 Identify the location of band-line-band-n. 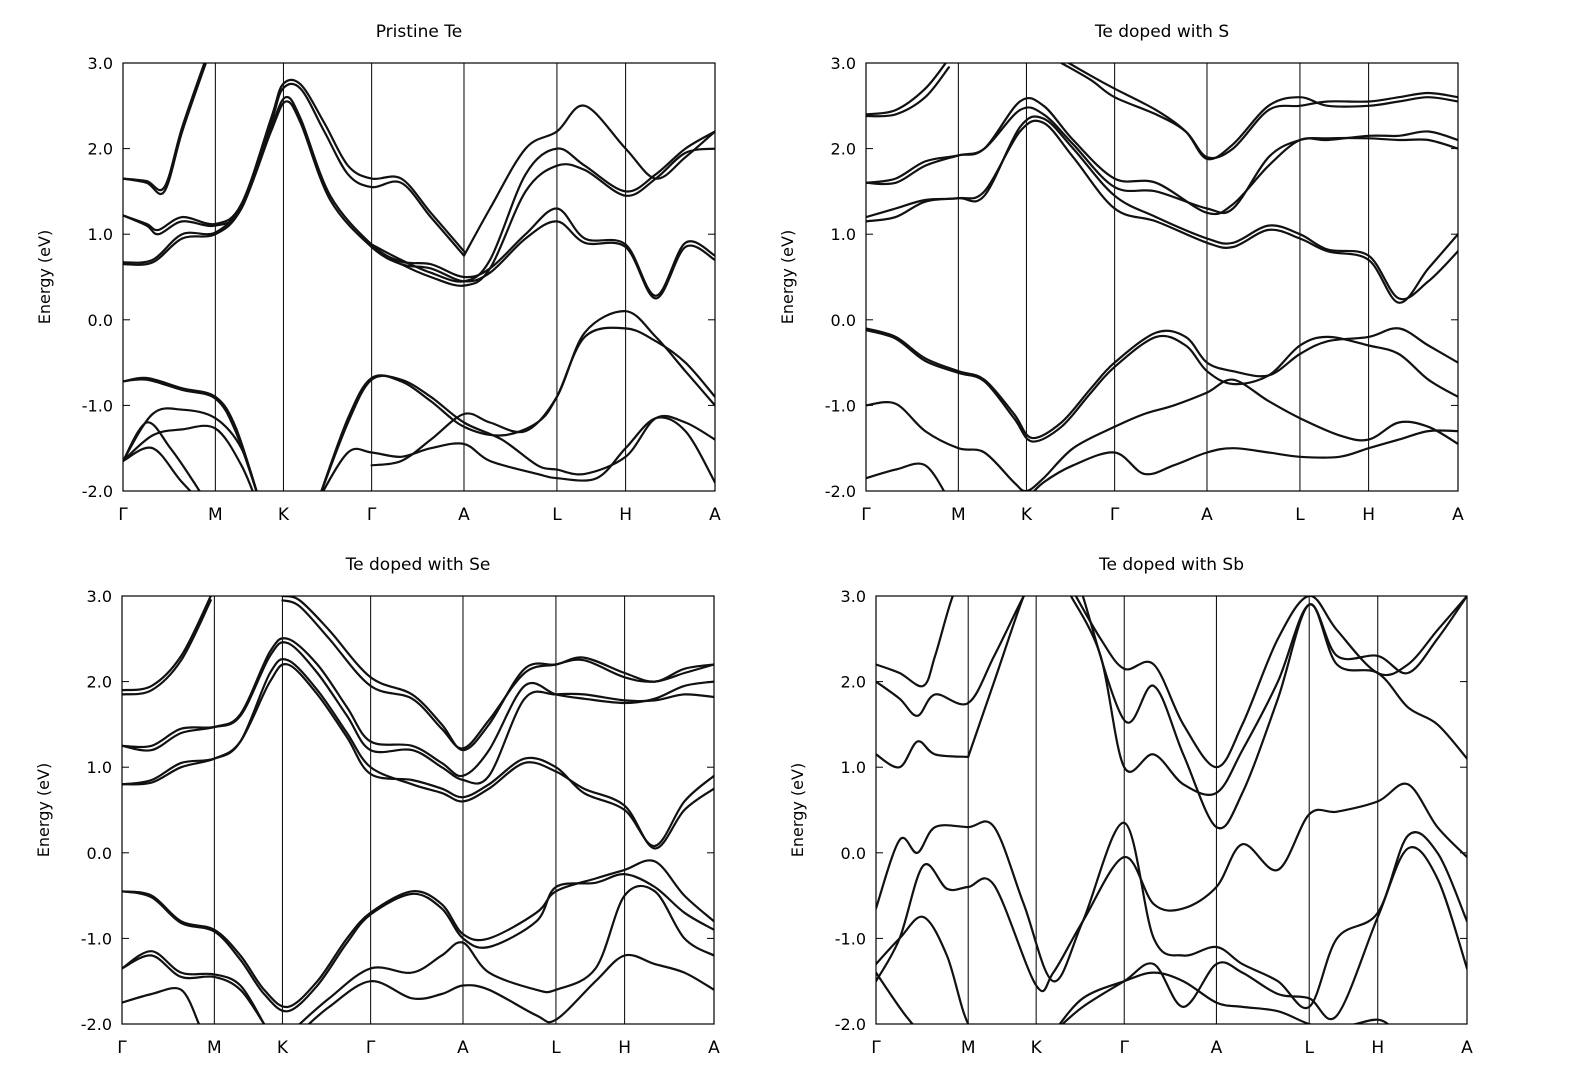
(497, 674).